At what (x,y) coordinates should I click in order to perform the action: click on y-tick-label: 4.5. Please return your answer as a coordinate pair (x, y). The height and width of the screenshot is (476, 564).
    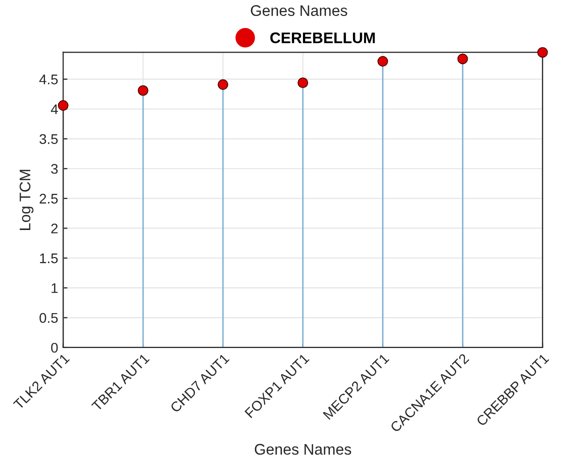
    Looking at the image, I should click on (48, 79).